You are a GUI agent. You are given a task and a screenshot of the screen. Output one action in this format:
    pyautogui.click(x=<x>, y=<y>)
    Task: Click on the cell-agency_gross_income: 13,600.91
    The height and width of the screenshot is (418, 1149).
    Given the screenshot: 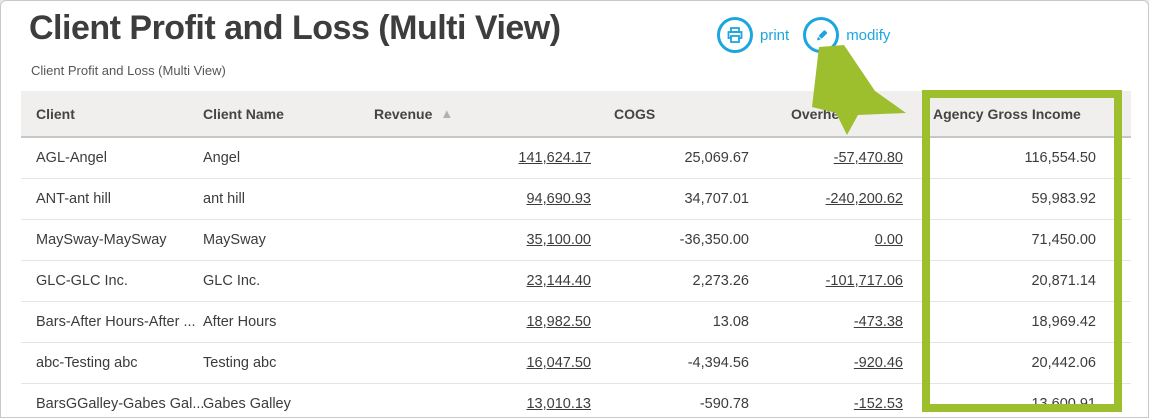 What is the action you would take?
    pyautogui.click(x=1017, y=400)
    